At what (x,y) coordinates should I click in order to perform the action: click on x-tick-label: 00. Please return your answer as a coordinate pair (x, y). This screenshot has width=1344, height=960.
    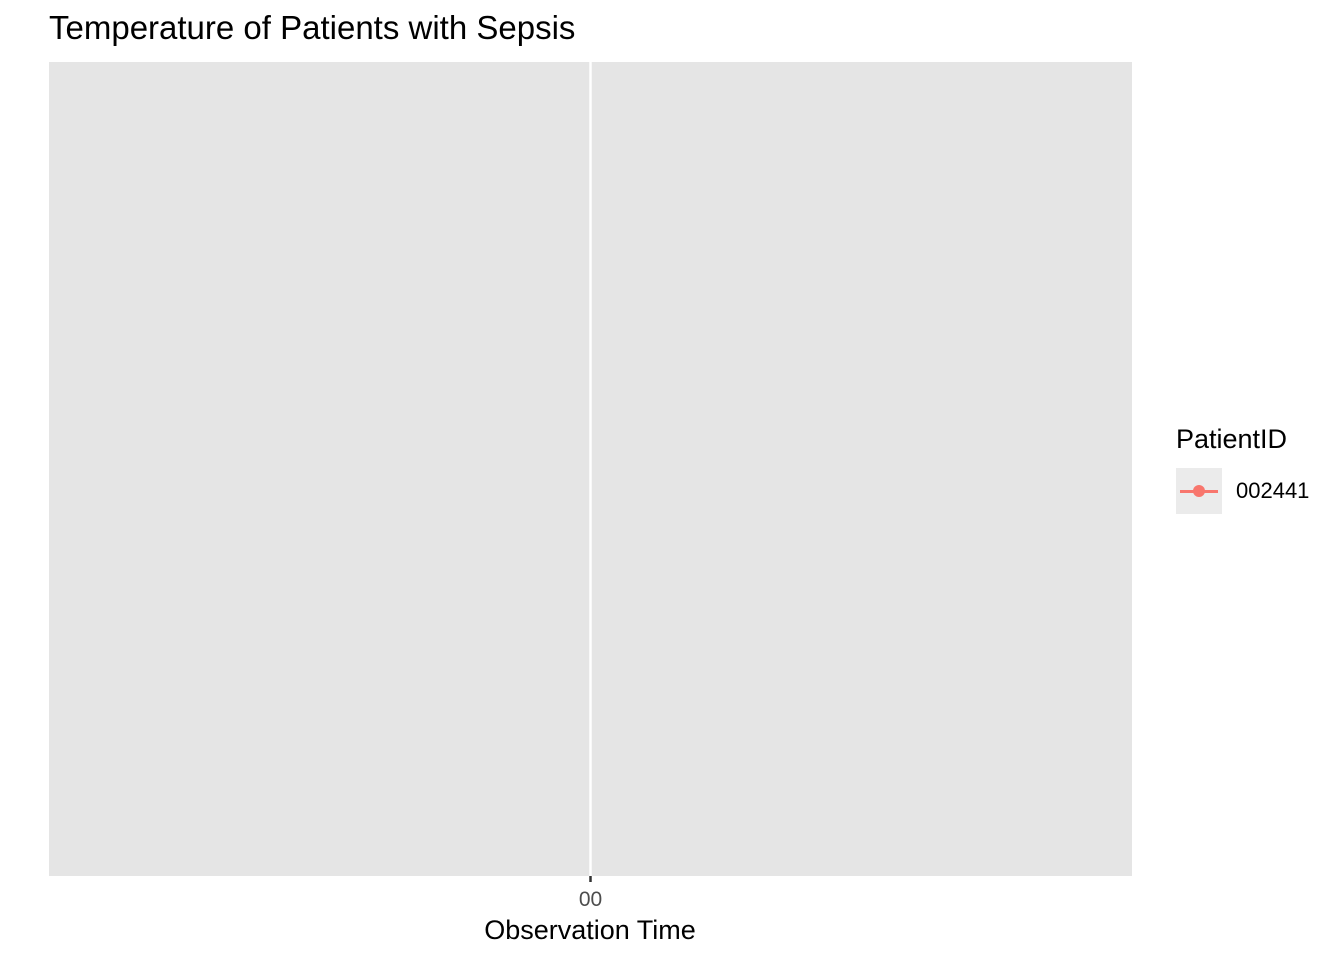
    Looking at the image, I should click on (590, 899).